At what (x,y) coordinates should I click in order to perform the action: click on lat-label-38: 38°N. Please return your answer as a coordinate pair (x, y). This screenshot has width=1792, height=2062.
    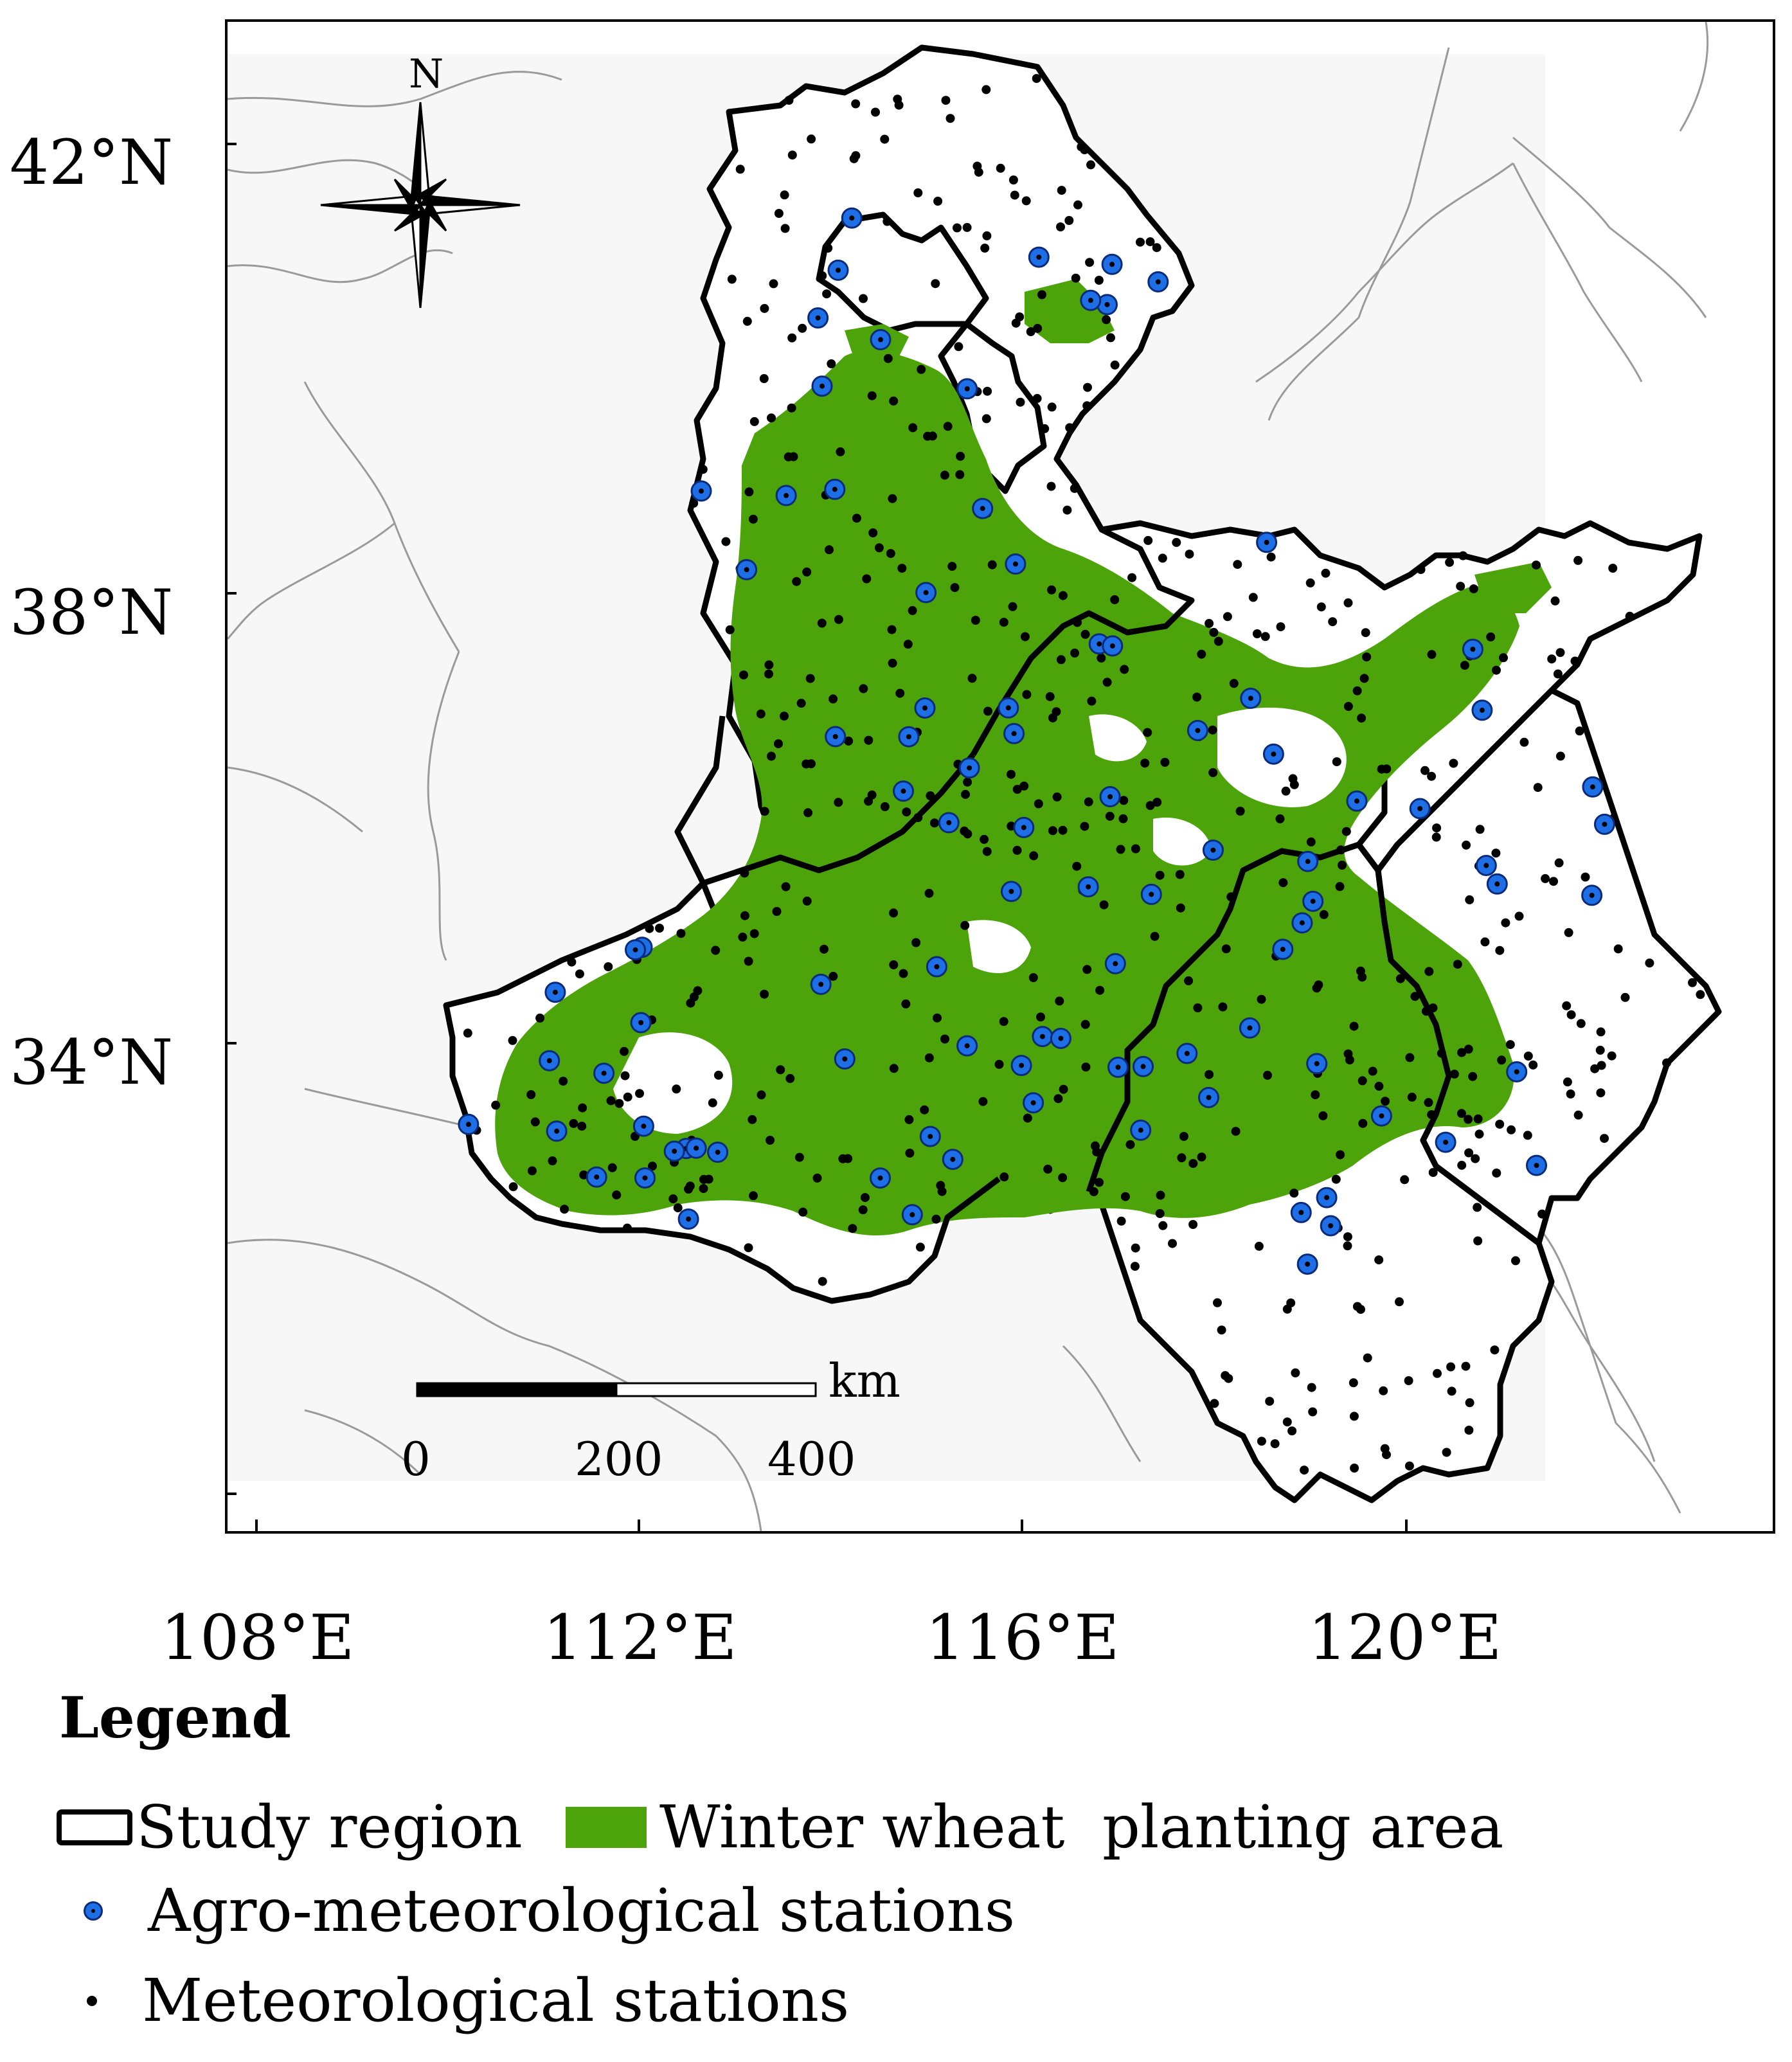
    Looking at the image, I should click on (92, 613).